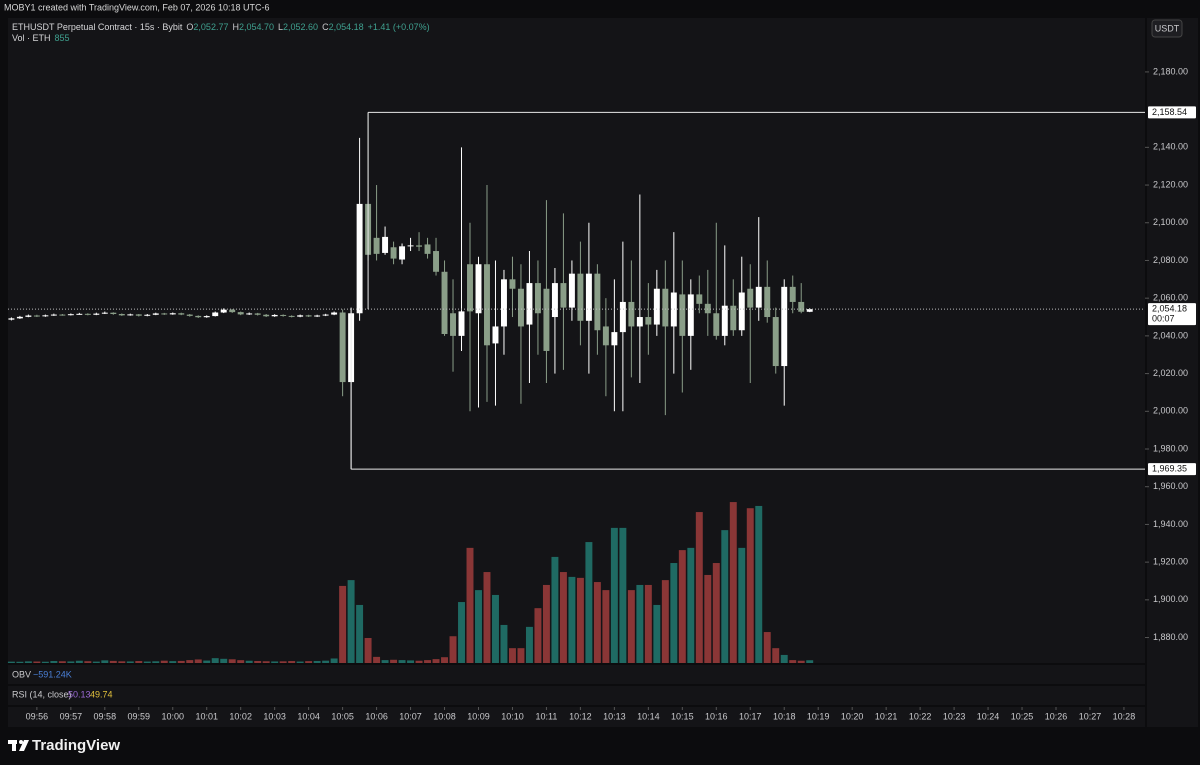  I want to click on y-tick-label: 2,040.00, so click(1170, 335).